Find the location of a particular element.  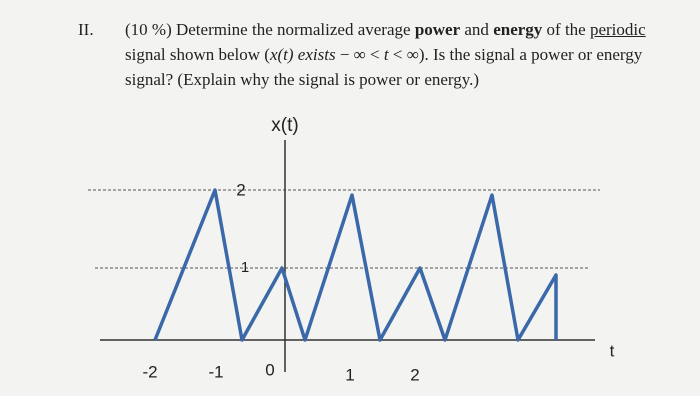

text: of the is located at coordinates (566, 29).